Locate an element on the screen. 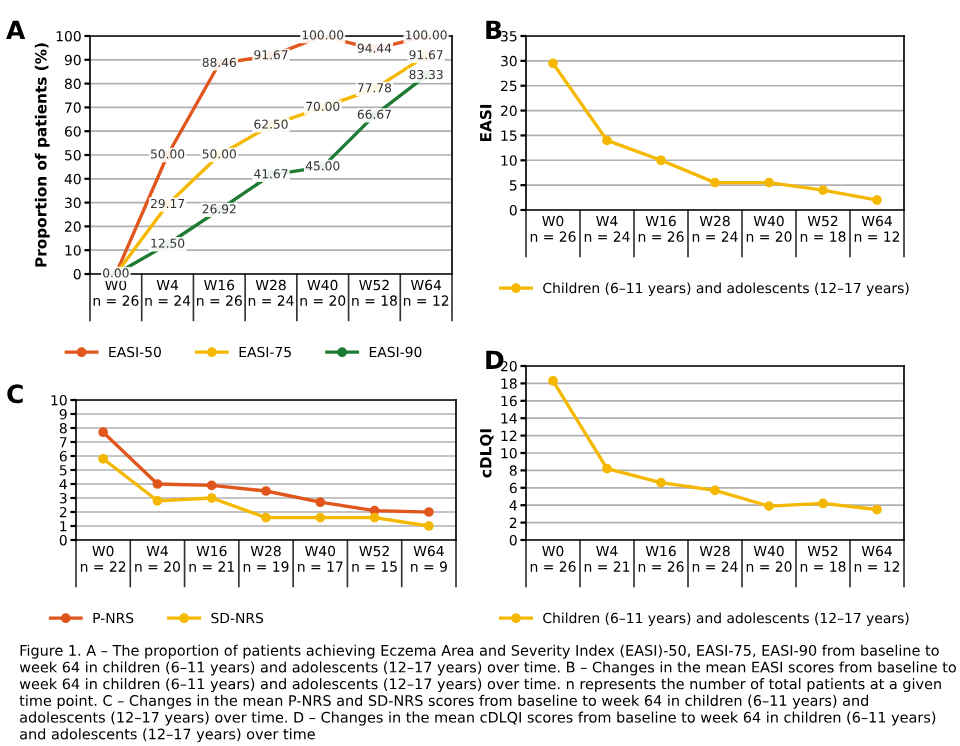 The height and width of the screenshot is (746, 960). chart-title: C is located at coordinates (15, 394).